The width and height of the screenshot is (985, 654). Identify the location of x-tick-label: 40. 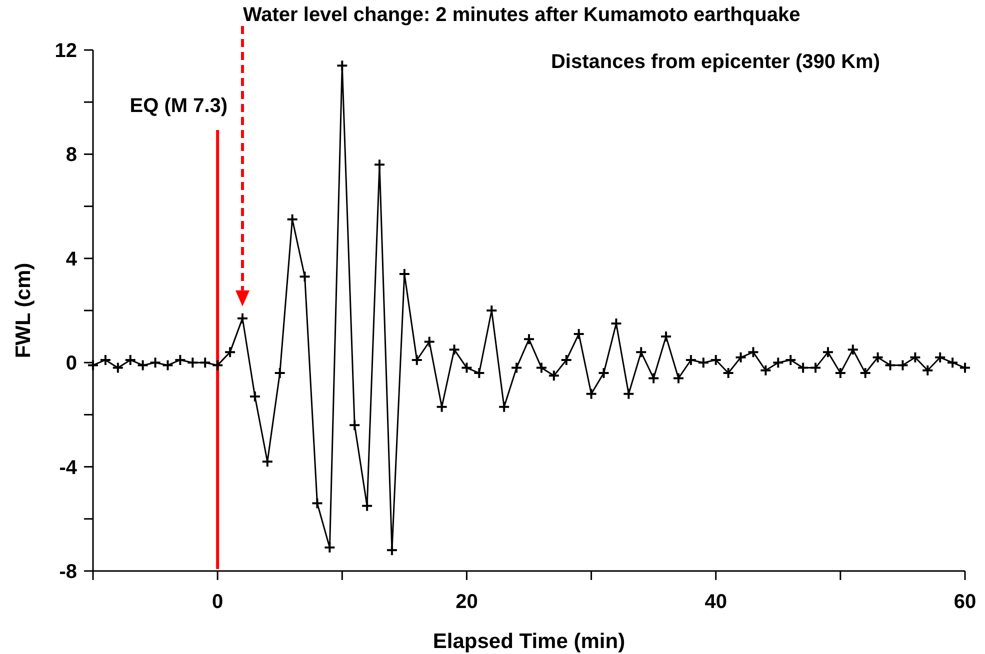
(715, 602).